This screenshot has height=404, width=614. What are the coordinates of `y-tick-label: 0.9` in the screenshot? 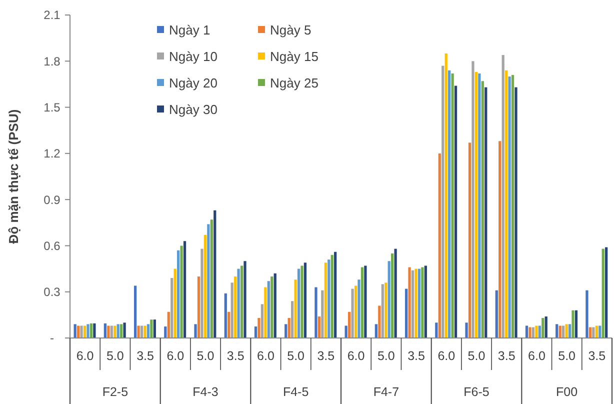 It's located at (52, 199).